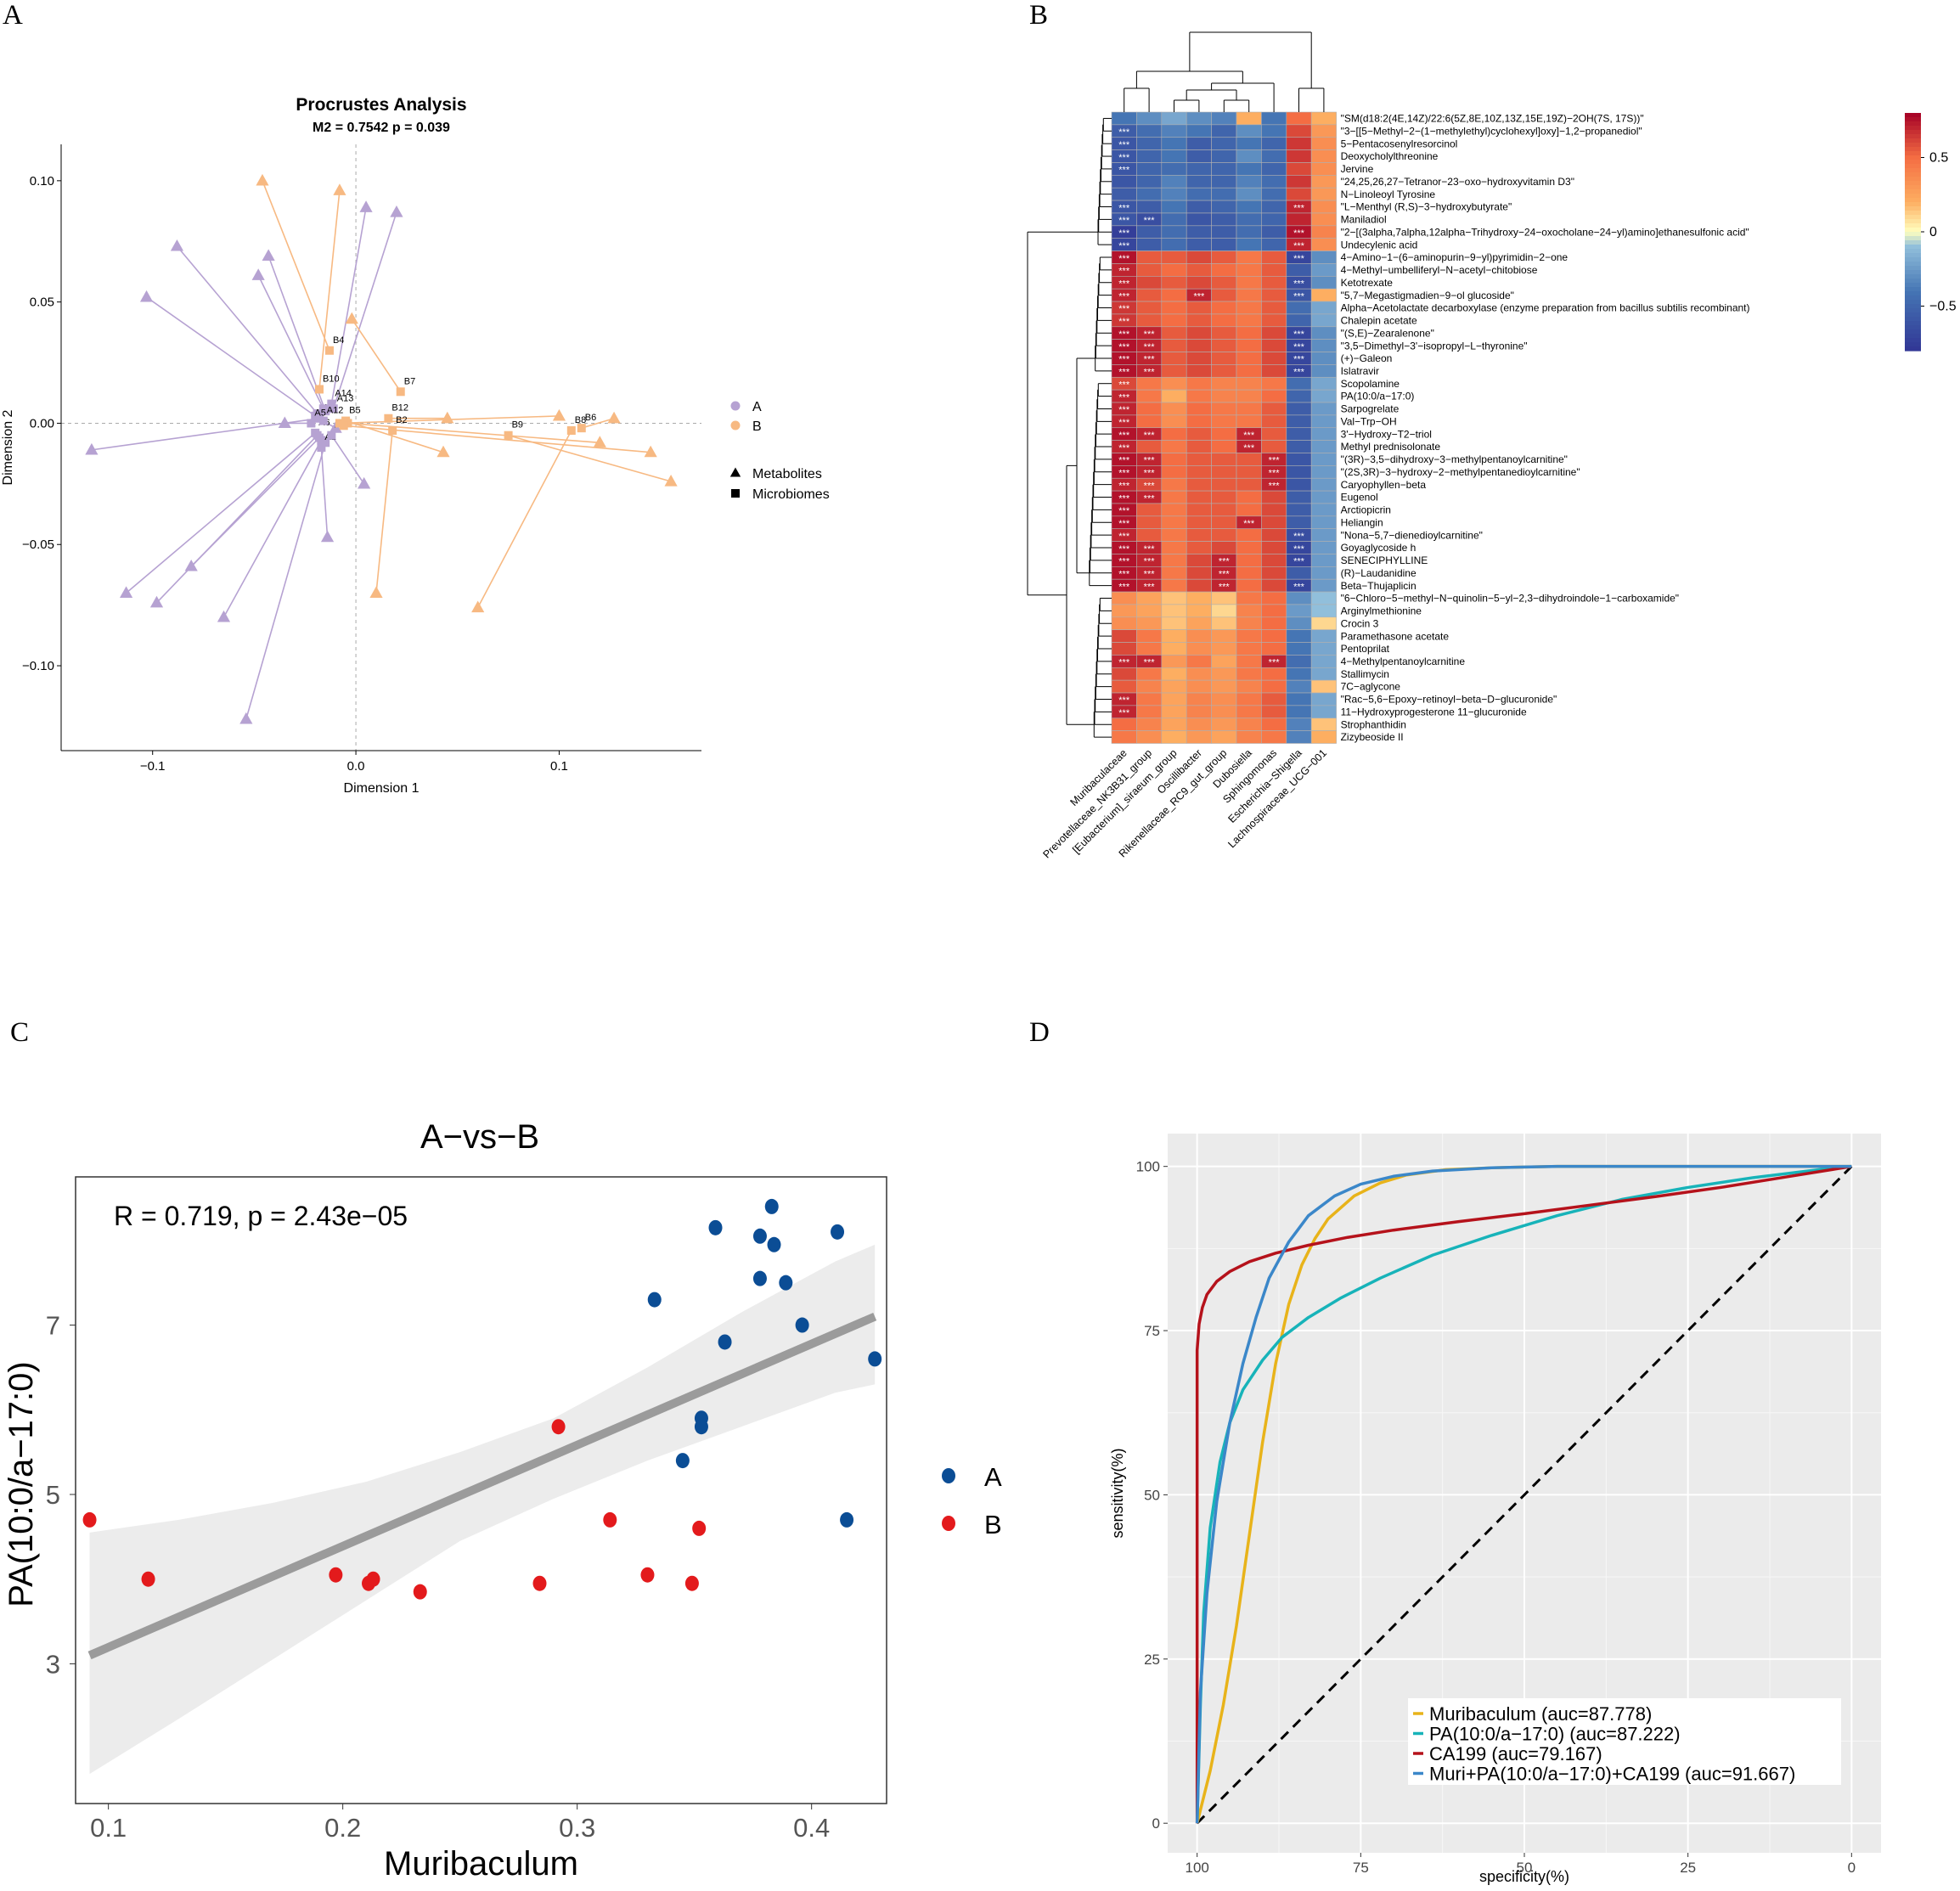 This screenshot has height=1891, width=1960. I want to click on row-label: Chalepin acetate, so click(1379, 321).